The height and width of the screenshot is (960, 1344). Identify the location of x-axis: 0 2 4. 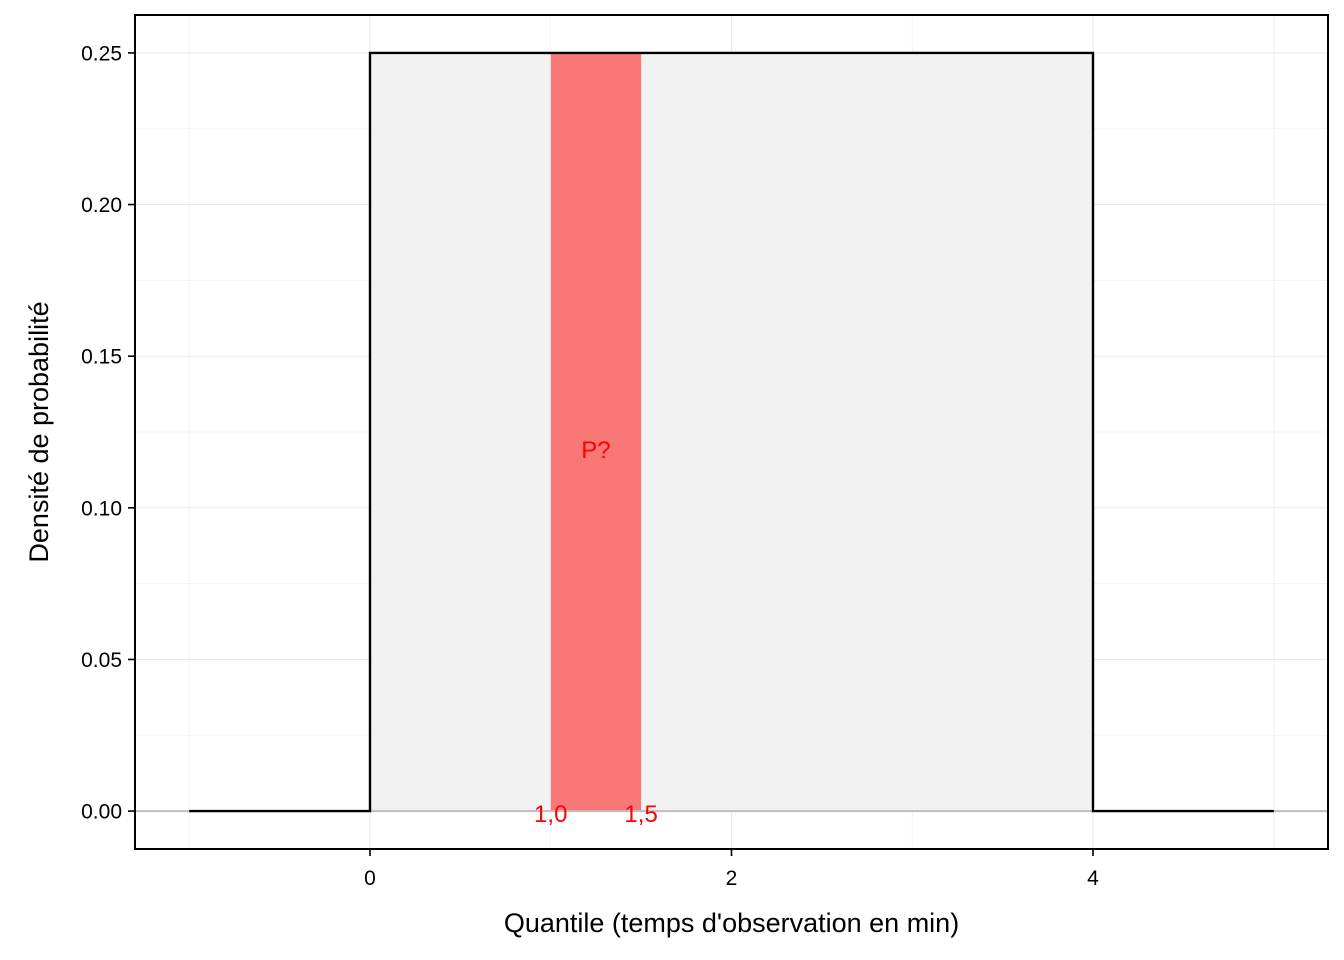
(731, 869).